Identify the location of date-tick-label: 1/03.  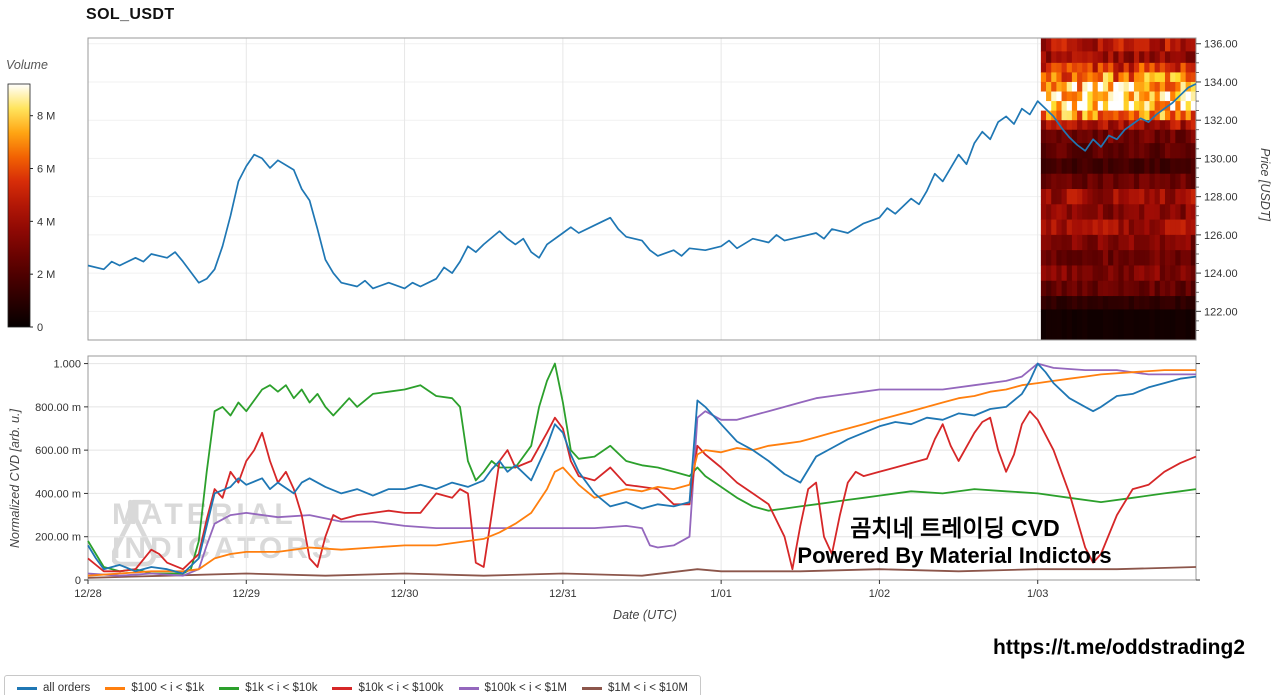
(1037, 594).